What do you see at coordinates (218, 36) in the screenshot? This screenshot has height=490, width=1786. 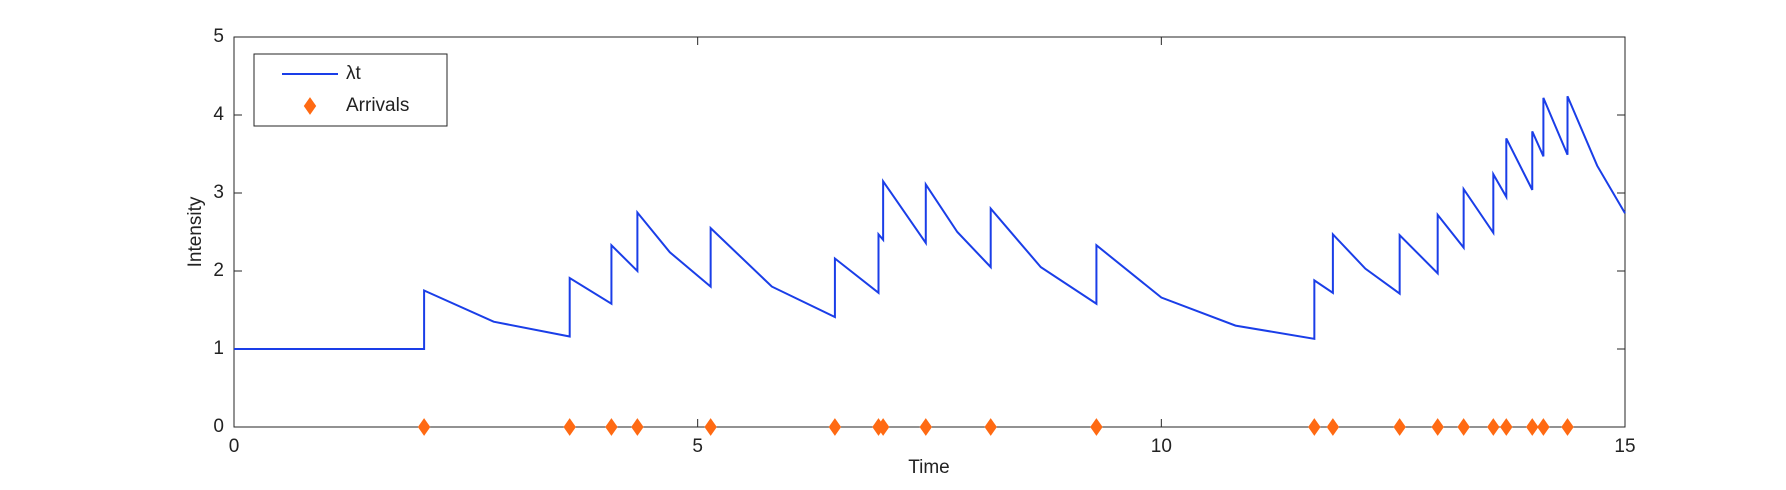 I see `y-tick-label: 5` at bounding box center [218, 36].